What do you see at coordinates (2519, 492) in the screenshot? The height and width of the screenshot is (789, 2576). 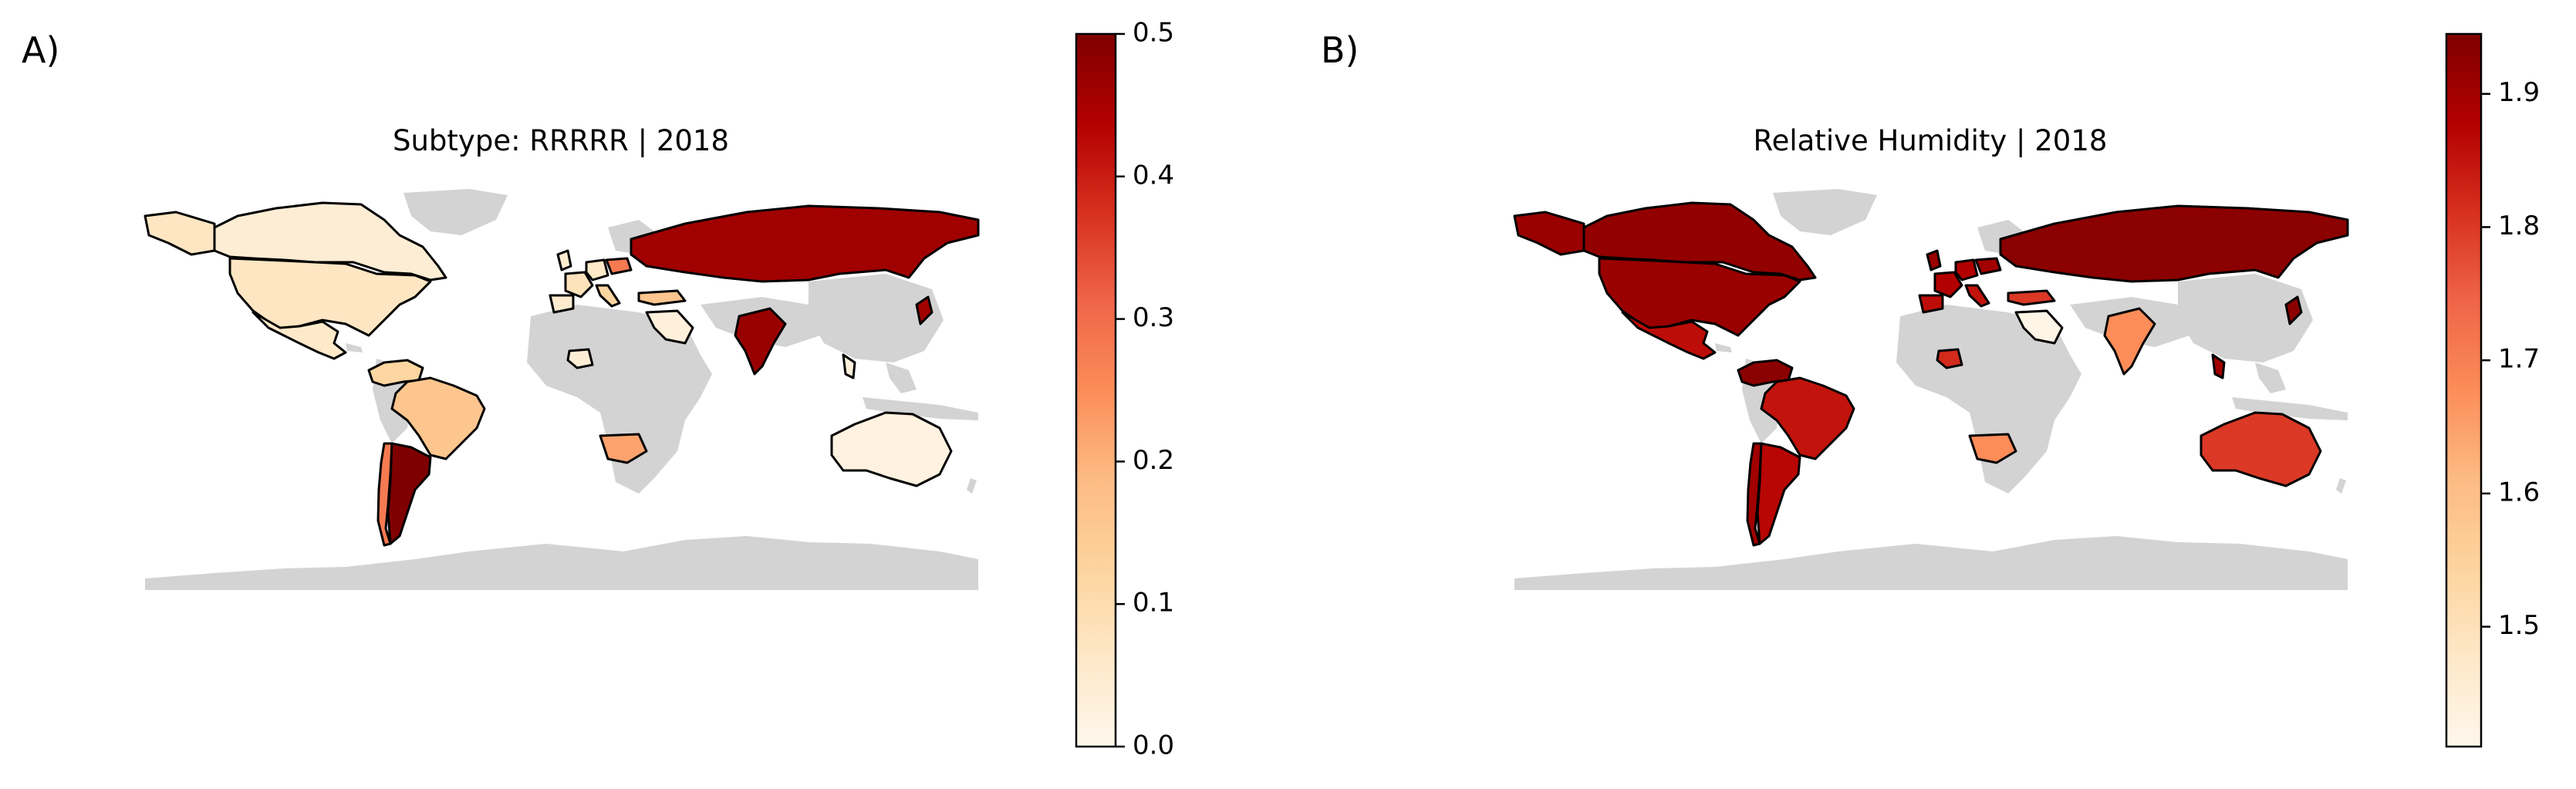 I see `colorbar-tick-label: 1.6` at bounding box center [2519, 492].